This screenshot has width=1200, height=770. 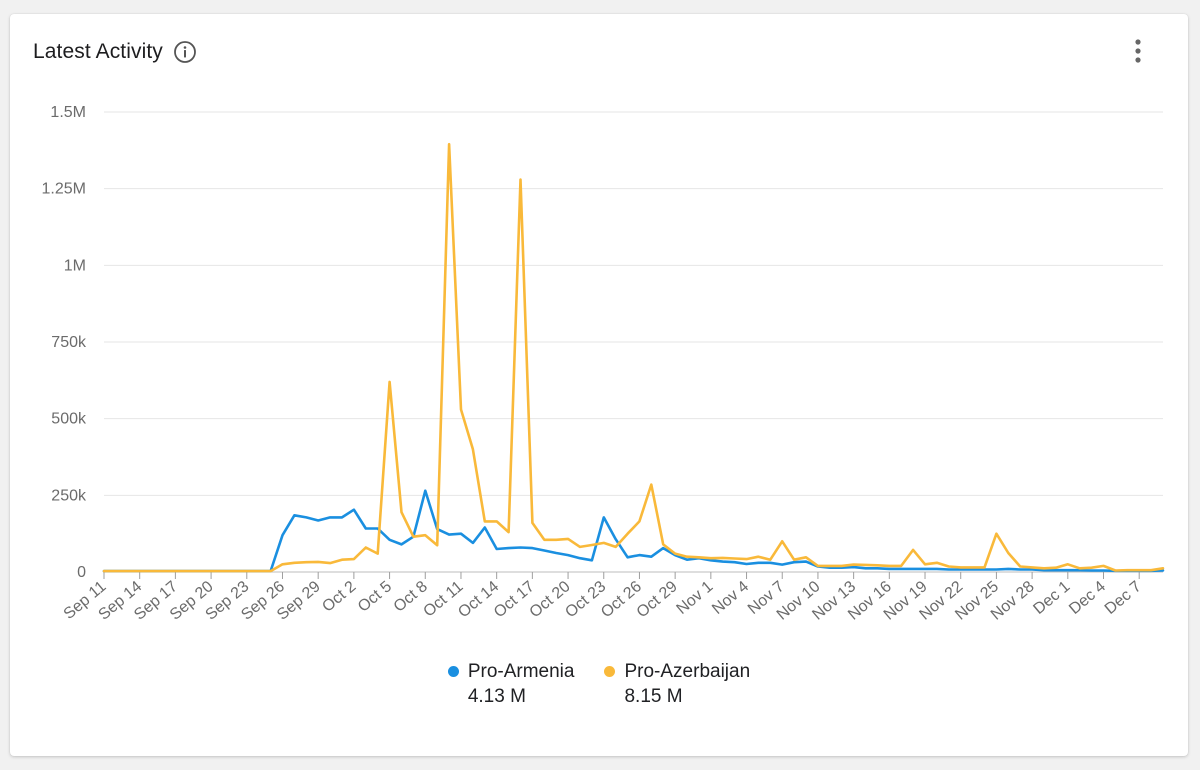 What do you see at coordinates (687, 671) in the screenshot?
I see `legend-name: Pro-Azerbaijan` at bounding box center [687, 671].